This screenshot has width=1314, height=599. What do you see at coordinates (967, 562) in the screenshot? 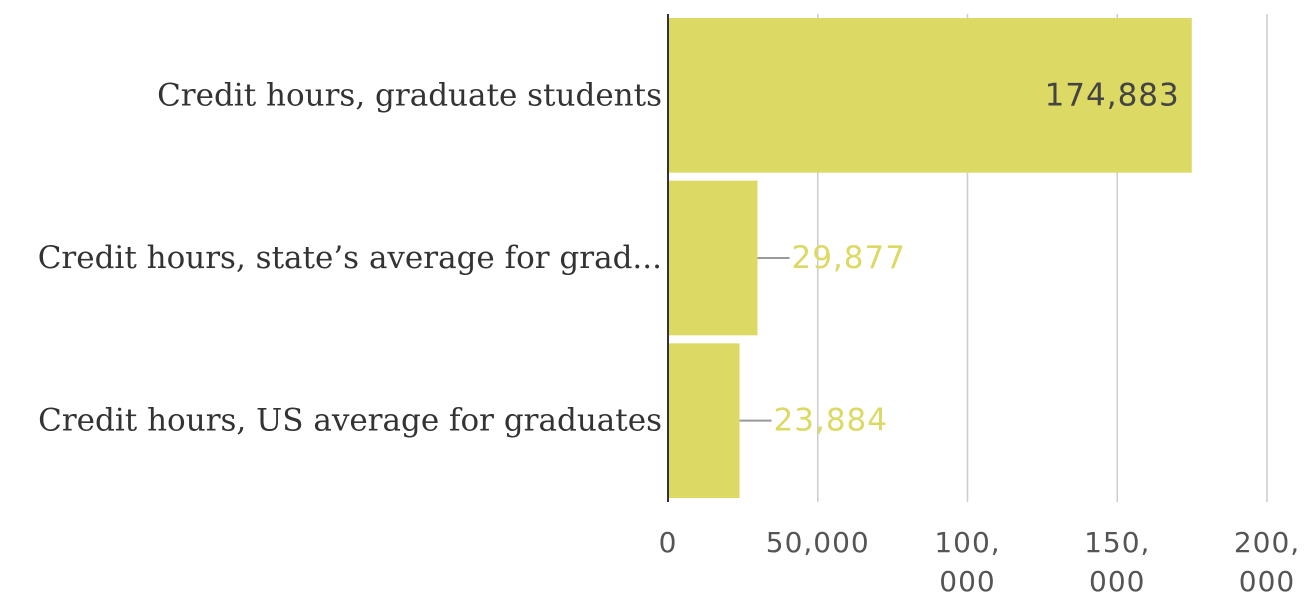
I see `x-tick-label: 100, 000` at bounding box center [967, 562].